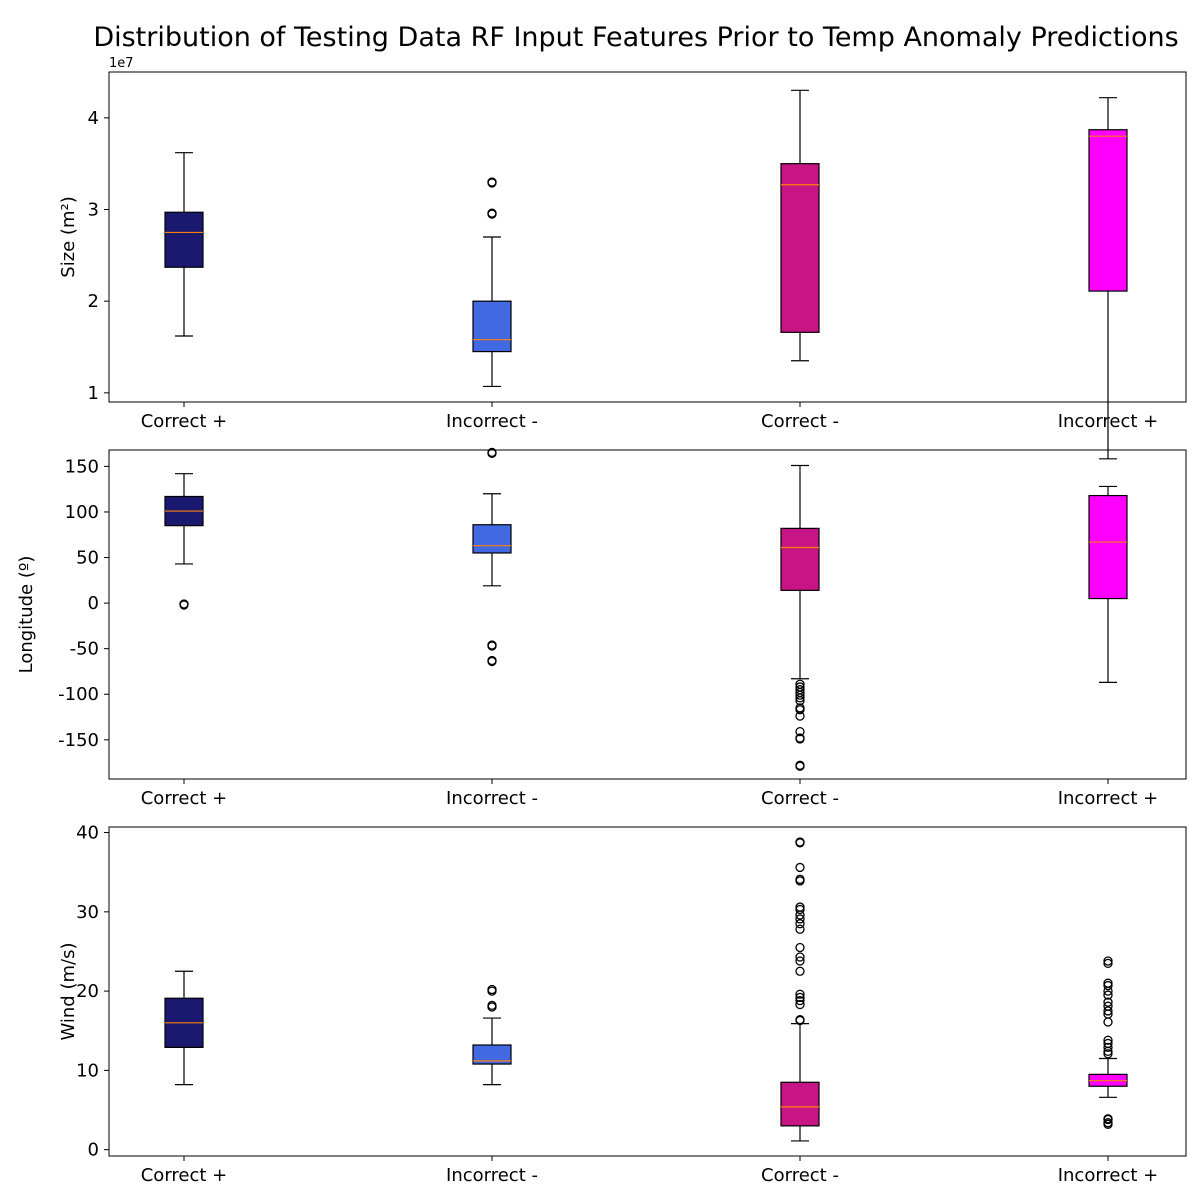 This screenshot has width=1200, height=1200. Describe the element at coordinates (82, 512) in the screenshot. I see `y-tick-label: 100` at that location.